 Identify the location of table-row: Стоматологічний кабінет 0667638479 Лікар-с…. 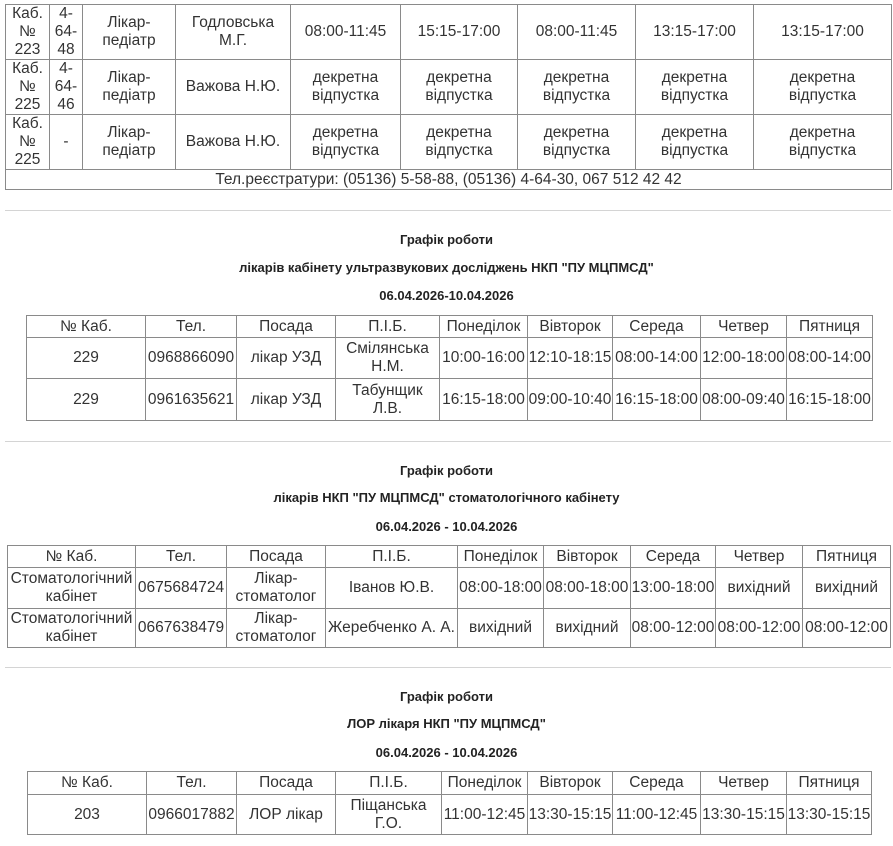
(449, 628).